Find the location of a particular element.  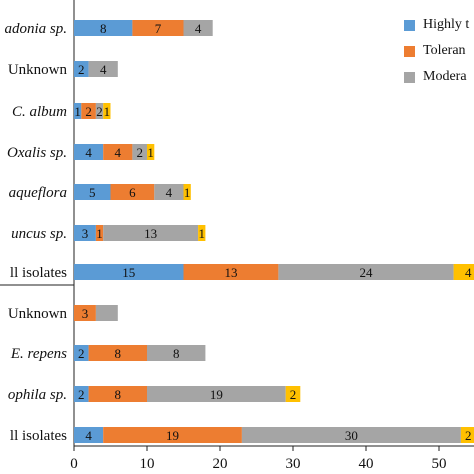

category-label: Oxalis sp. is located at coordinates (37, 153).